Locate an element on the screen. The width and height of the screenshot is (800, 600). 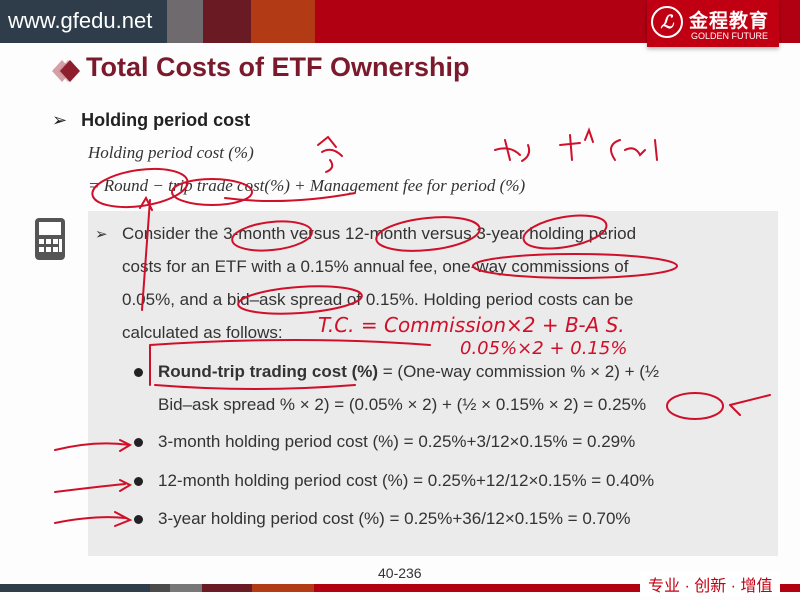
logo-cn: 金程教育 is located at coordinates (729, 21).